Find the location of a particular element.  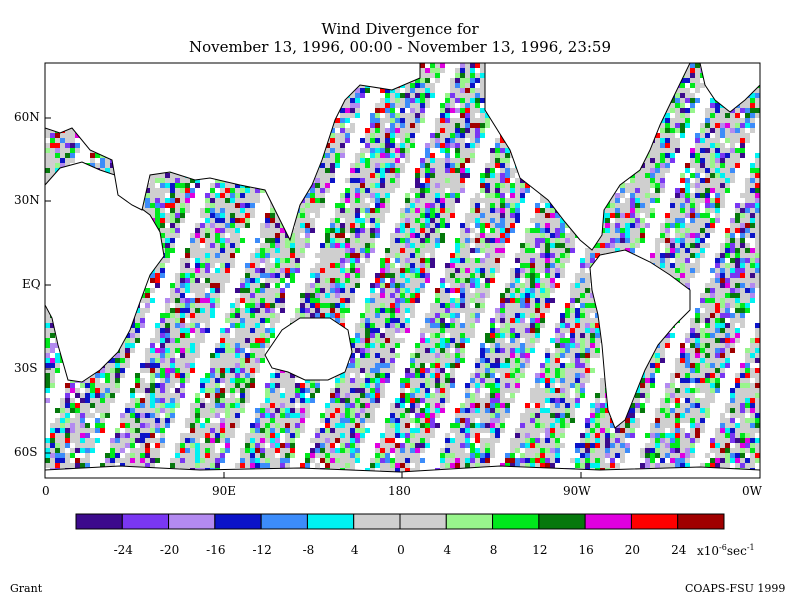

lon-label-90e: 90E is located at coordinates (224, 491).